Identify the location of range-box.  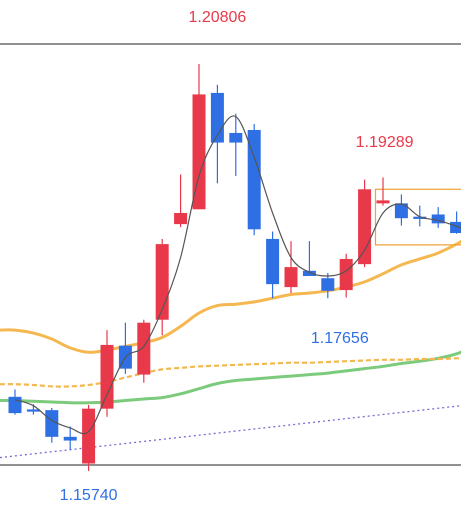
(417, 217).